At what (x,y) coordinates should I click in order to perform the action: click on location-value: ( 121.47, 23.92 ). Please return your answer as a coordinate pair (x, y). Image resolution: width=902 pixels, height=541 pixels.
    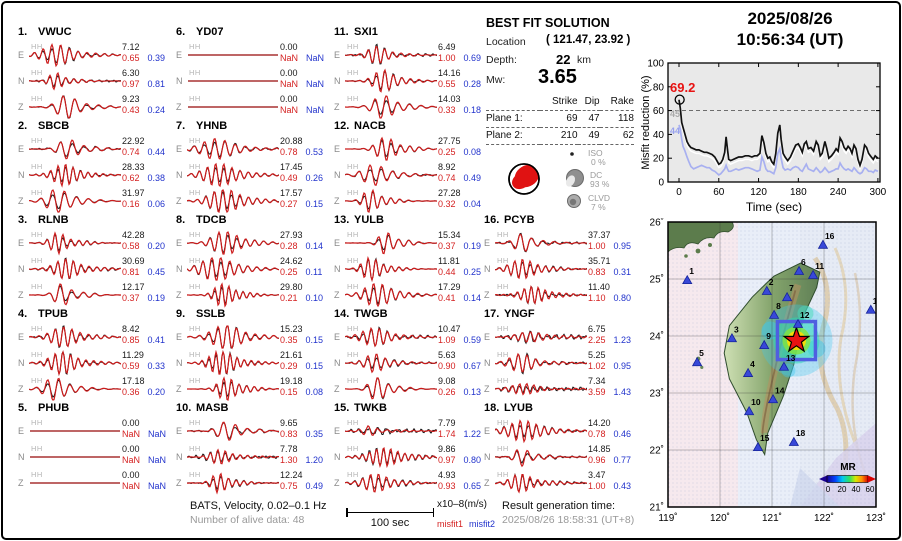
    Looking at the image, I should click on (588, 40).